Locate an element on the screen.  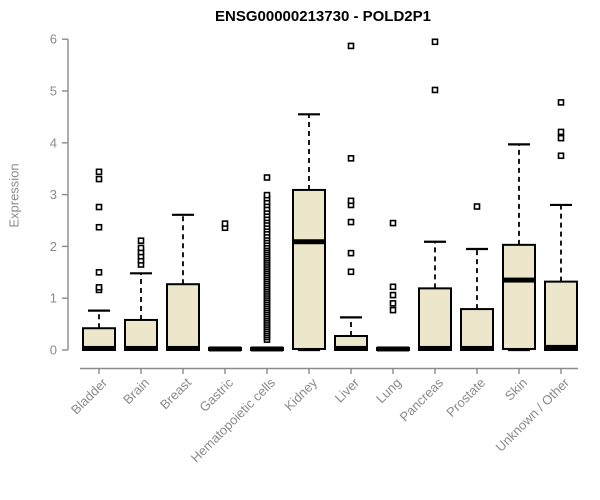
y-tick-label: 5 is located at coordinates (53, 91).